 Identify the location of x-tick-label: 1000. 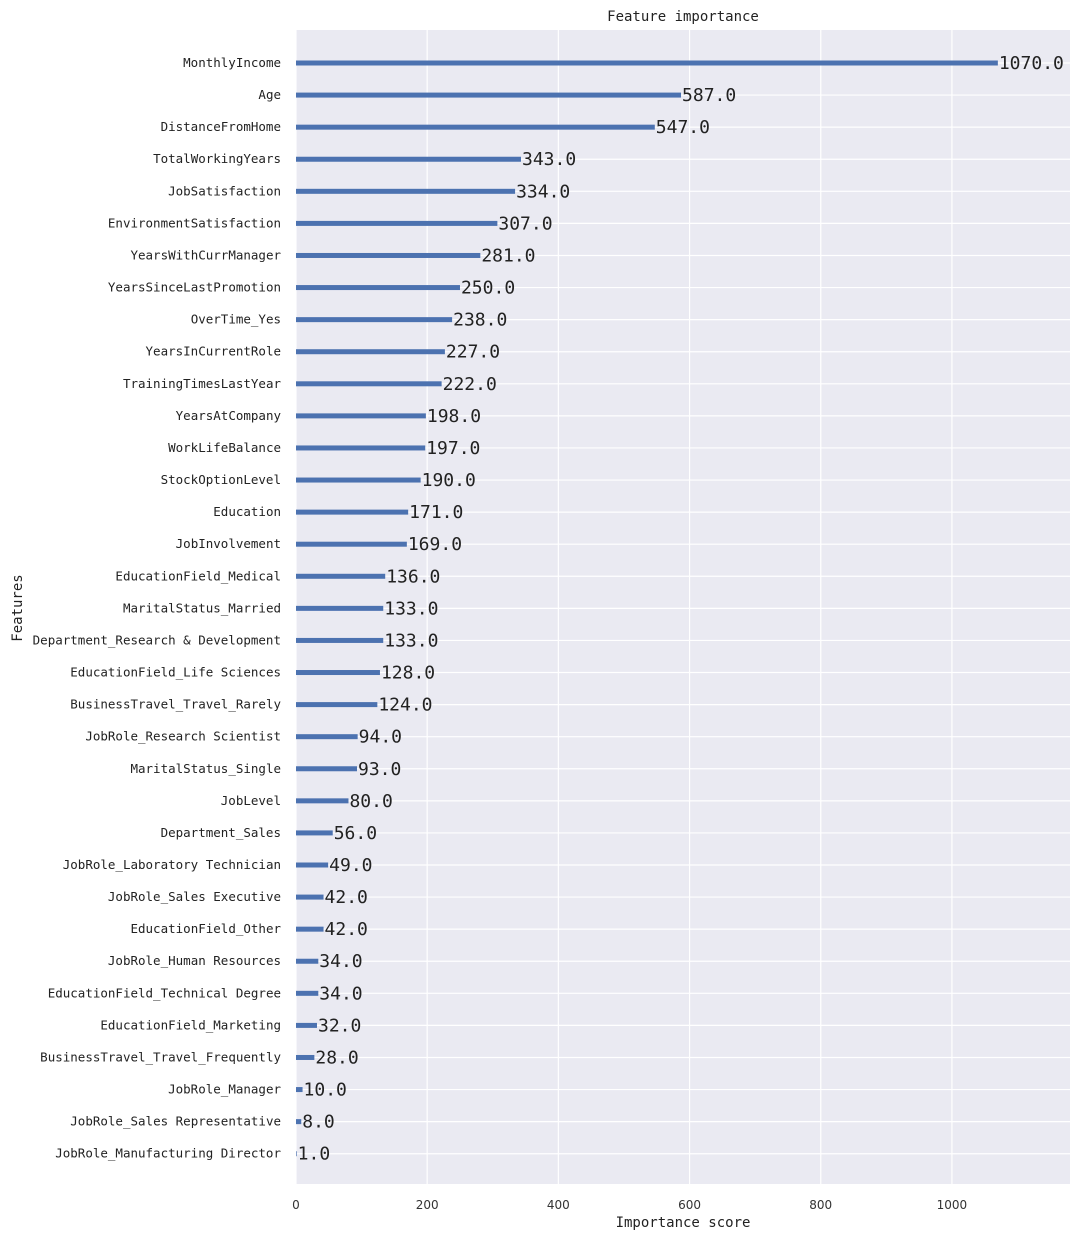
(952, 1205).